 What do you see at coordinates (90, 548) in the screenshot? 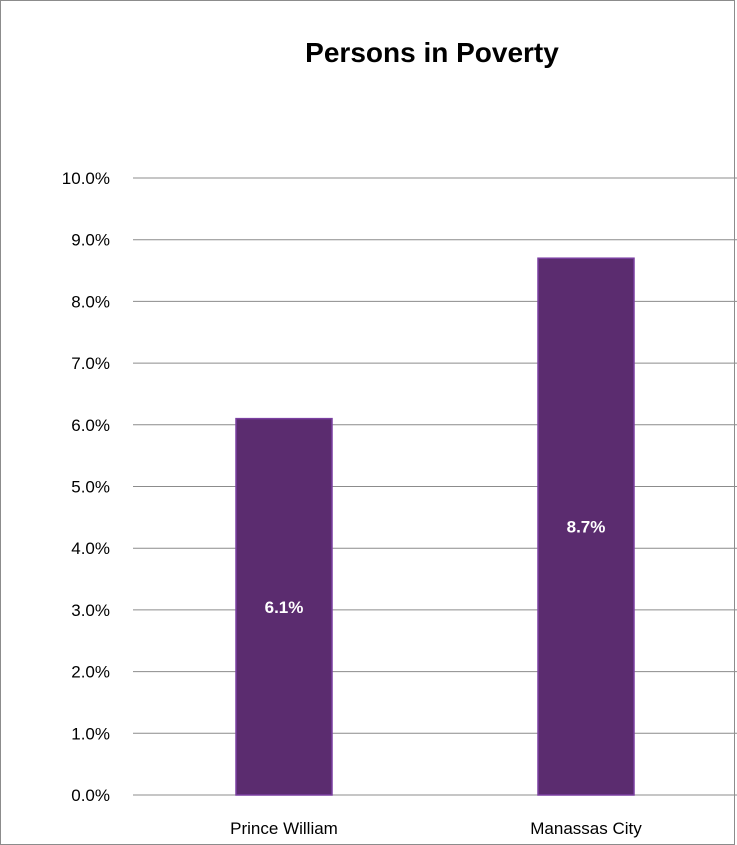
I see `y-tick-label: 4.0%` at bounding box center [90, 548].